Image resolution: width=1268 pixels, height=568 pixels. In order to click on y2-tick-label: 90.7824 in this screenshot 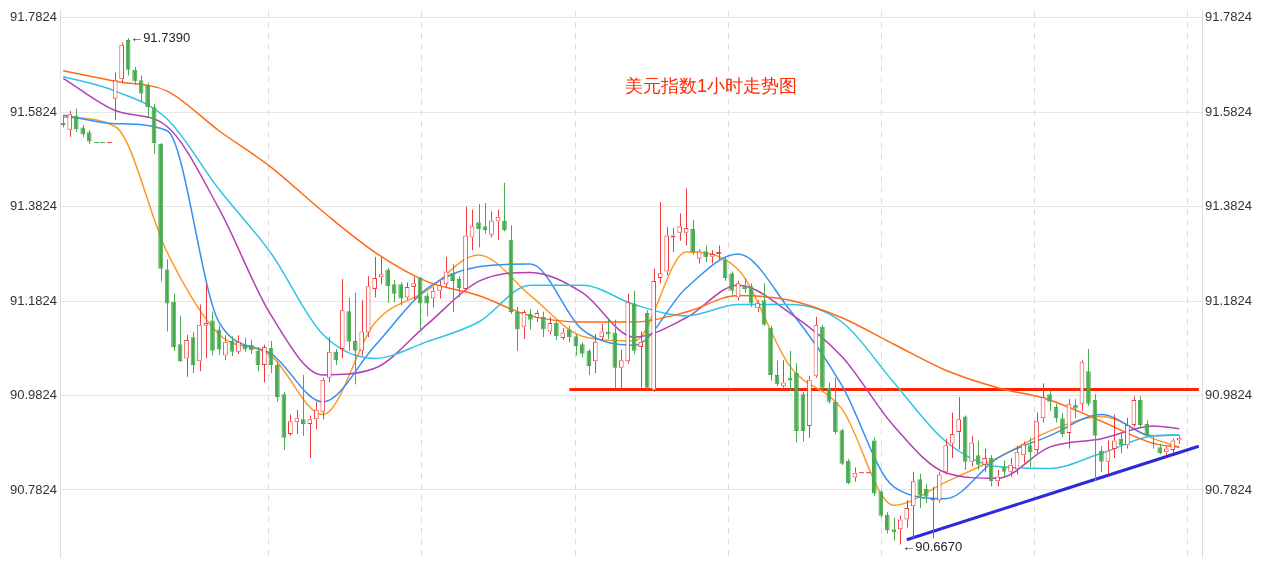, I will do `click(1228, 489)`.